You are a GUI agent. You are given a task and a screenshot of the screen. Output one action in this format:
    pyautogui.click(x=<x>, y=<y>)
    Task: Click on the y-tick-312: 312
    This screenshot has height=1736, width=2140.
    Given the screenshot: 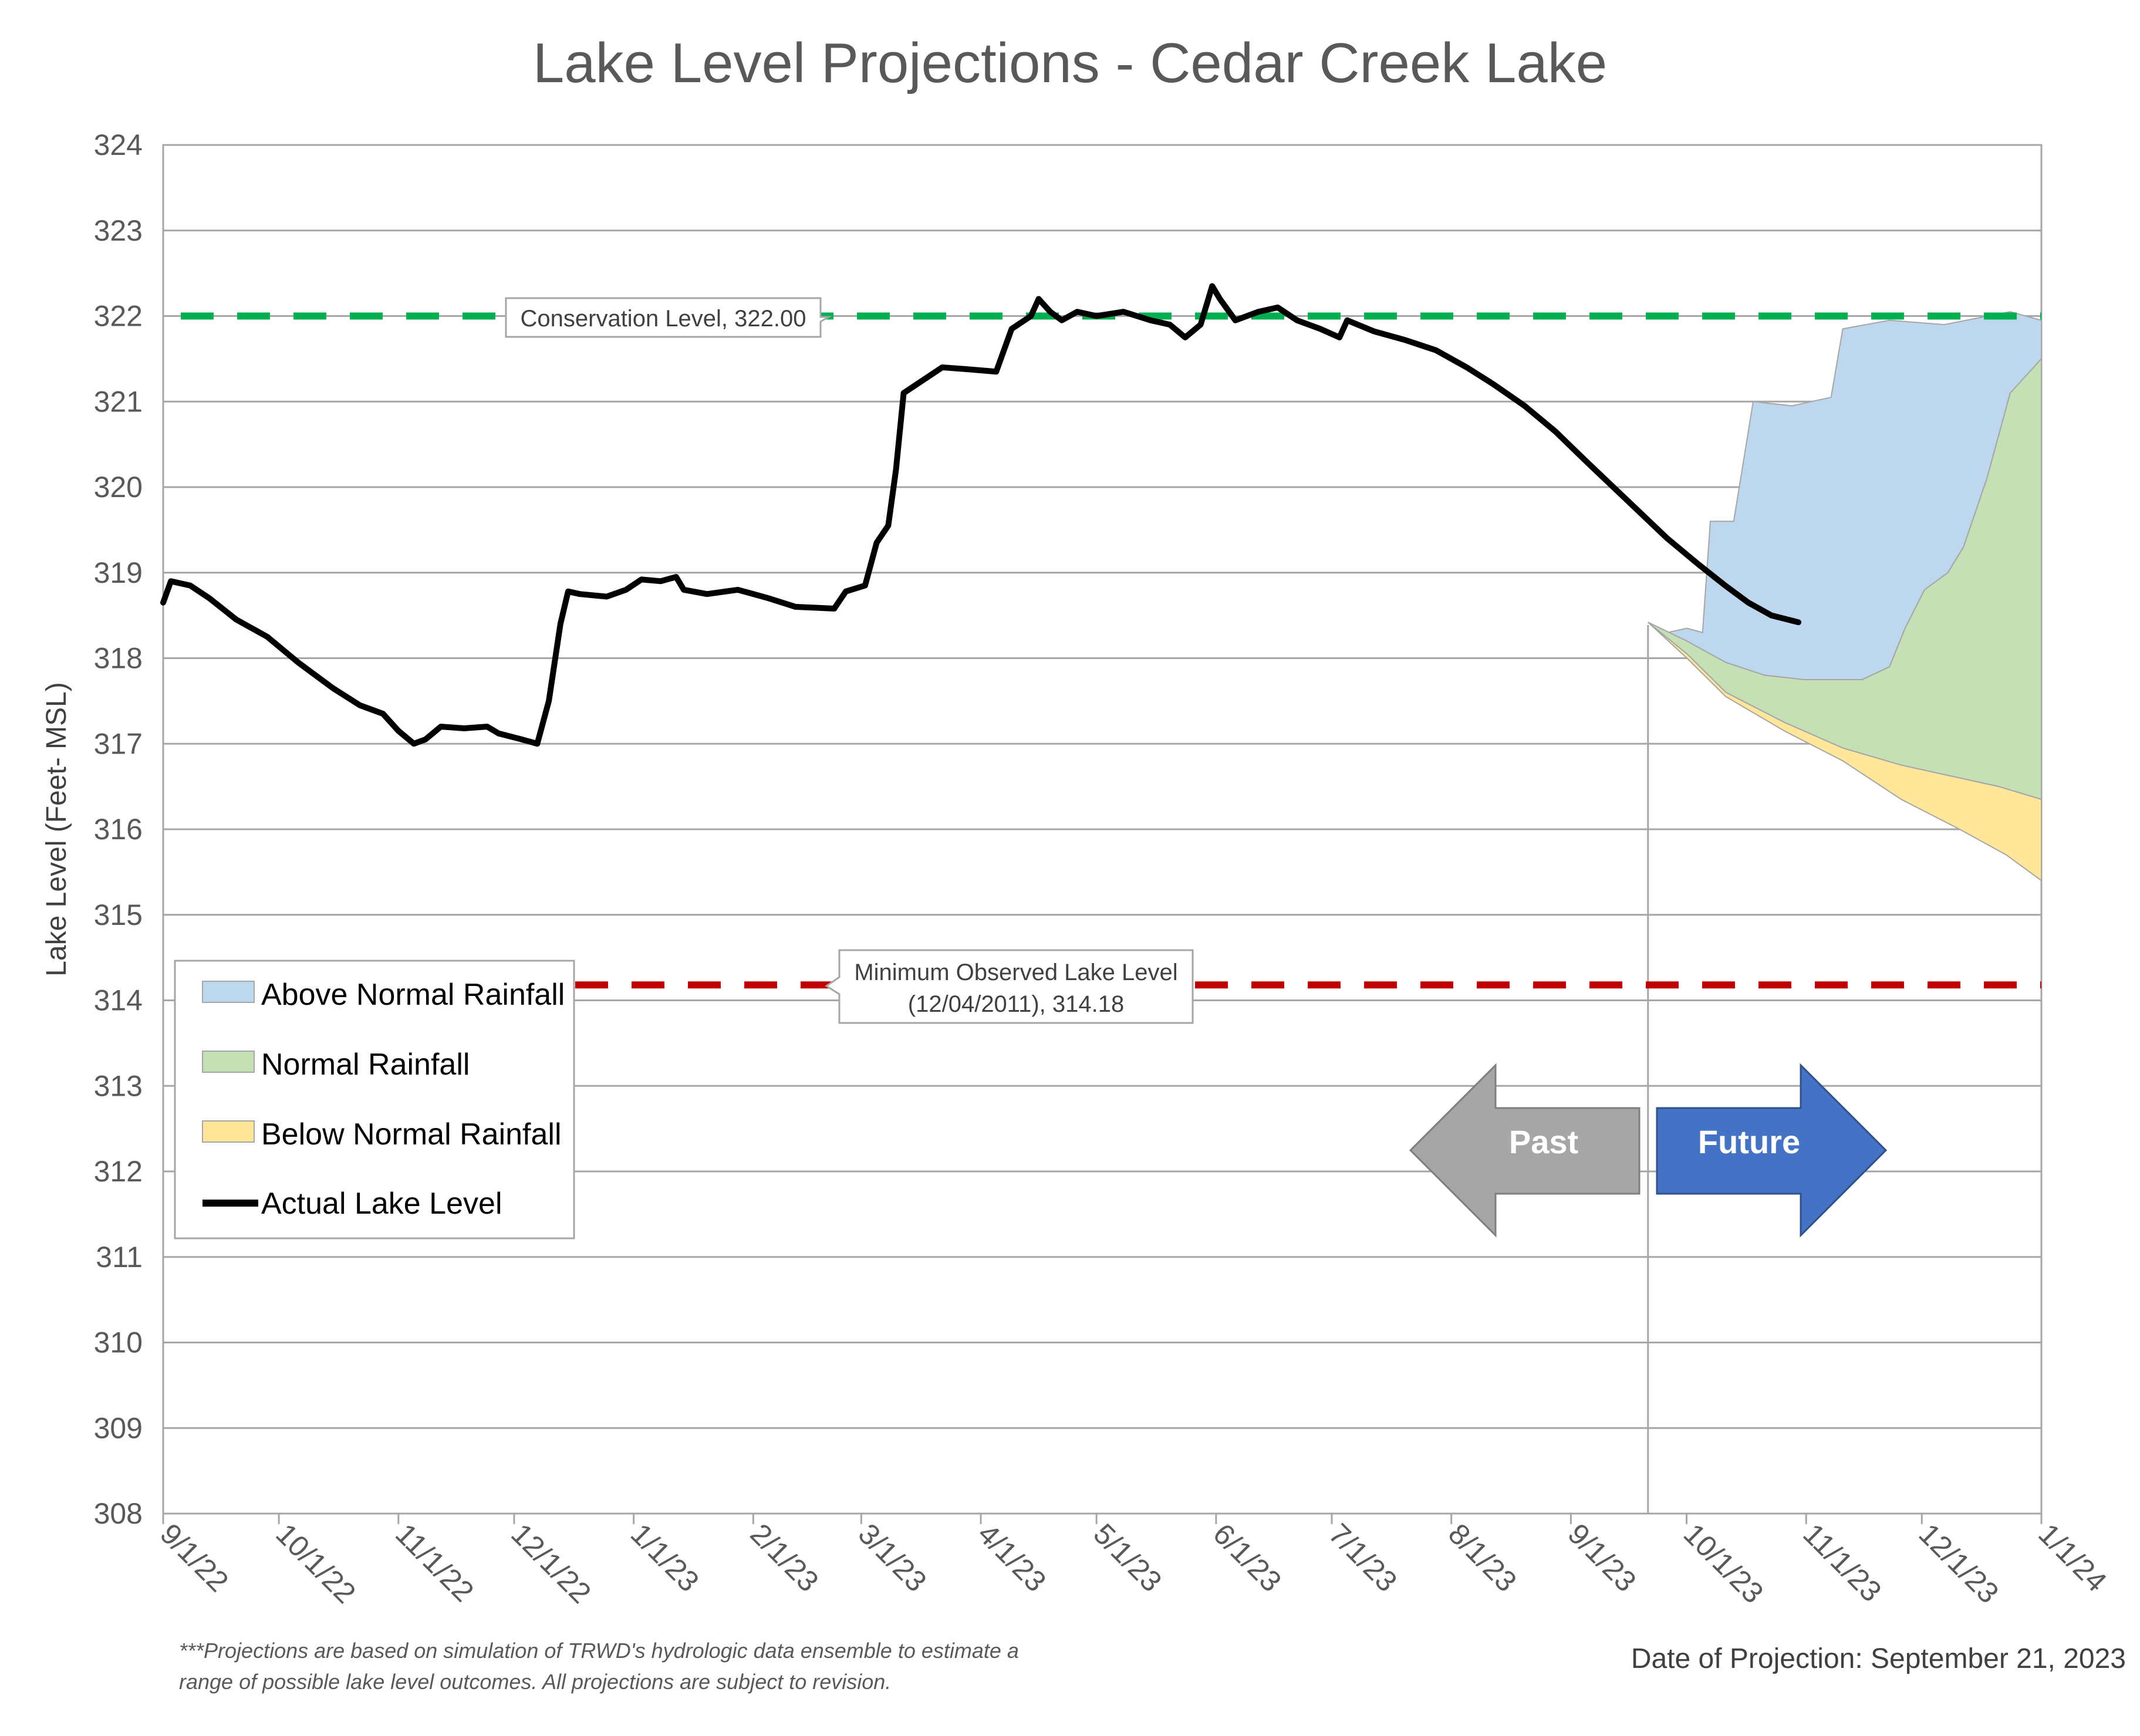 What is the action you would take?
    pyautogui.click(x=118, y=1172)
    